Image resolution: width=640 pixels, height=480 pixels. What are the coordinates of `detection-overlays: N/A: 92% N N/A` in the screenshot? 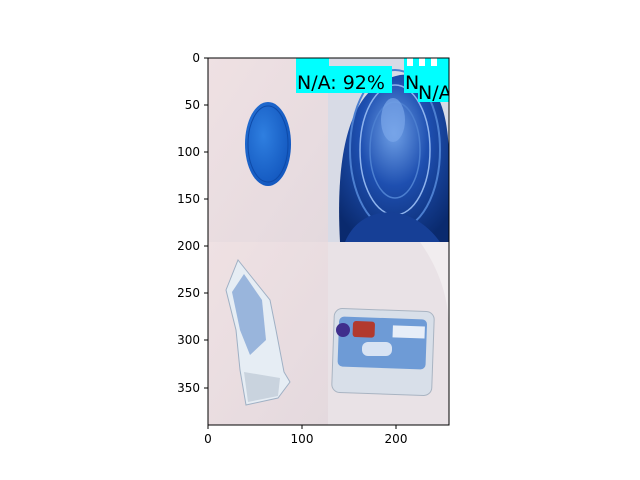 It's located at (374, 81).